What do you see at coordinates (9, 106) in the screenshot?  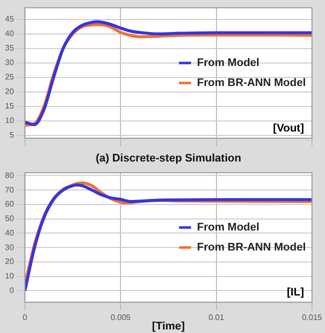 I see `y-tick-label: 15` at bounding box center [9, 106].